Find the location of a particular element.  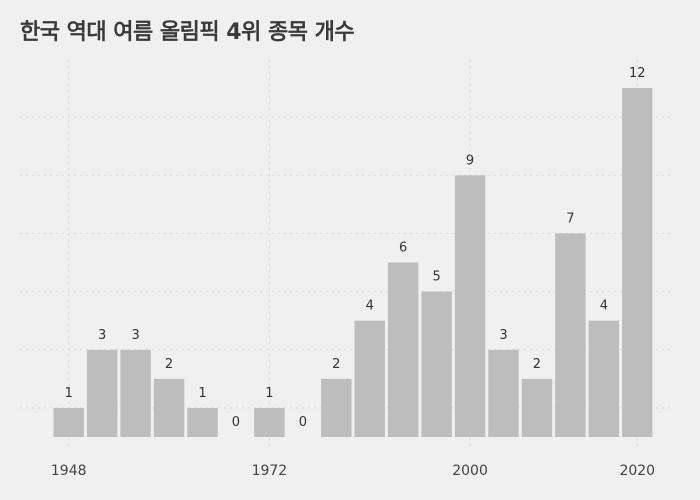

data-label: 6 is located at coordinates (403, 248).